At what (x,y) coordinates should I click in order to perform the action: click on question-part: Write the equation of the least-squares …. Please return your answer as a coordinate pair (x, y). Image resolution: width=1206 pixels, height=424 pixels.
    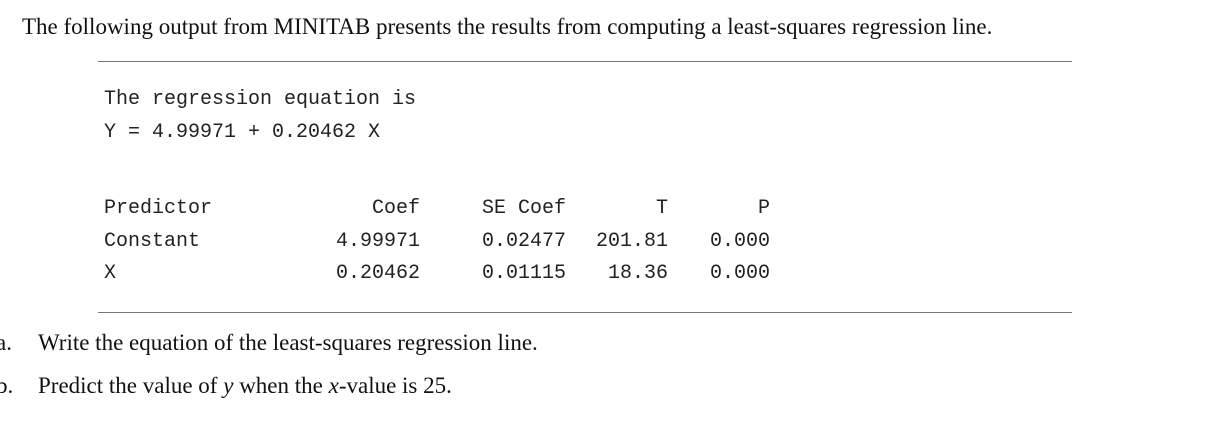
    Looking at the image, I should click on (288, 342).